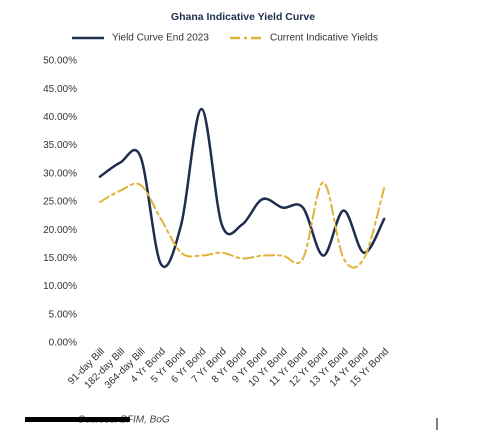 This screenshot has width=481, height=438. Describe the element at coordinates (60, 117) in the screenshot. I see `y-tick-label: 40.00%` at that location.